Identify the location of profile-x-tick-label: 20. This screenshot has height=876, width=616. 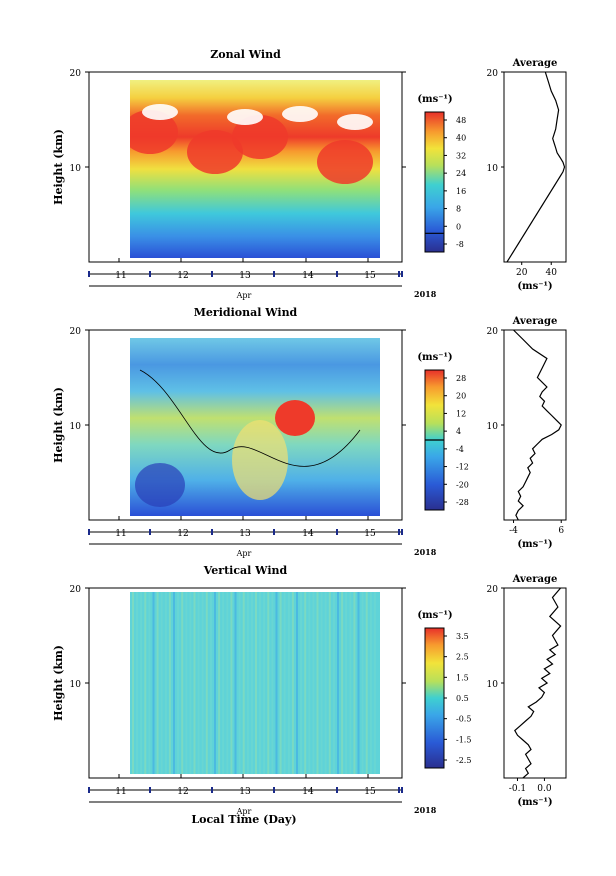
(522, 273).